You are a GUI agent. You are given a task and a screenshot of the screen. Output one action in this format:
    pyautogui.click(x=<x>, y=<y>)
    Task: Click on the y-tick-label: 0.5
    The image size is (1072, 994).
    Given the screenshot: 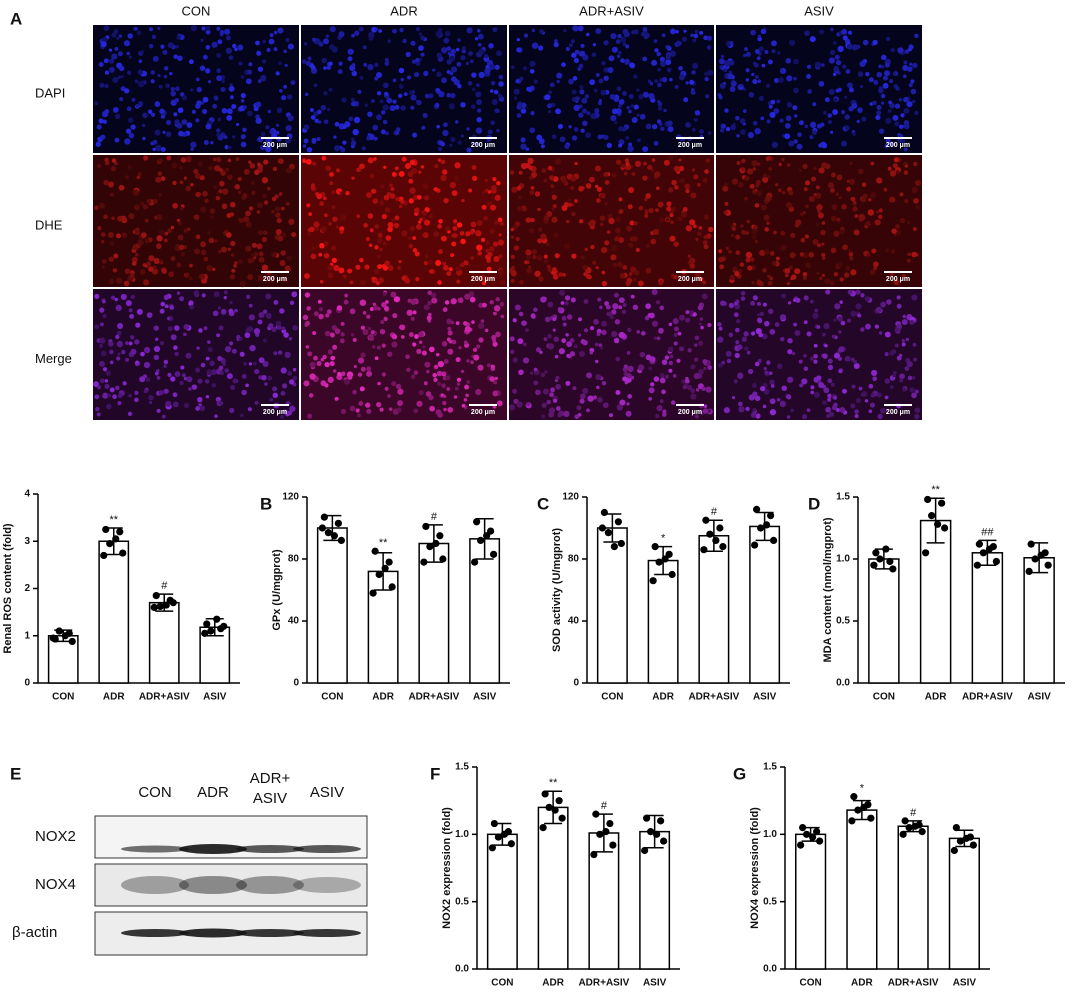 What is the action you would take?
    pyautogui.click(x=770, y=901)
    